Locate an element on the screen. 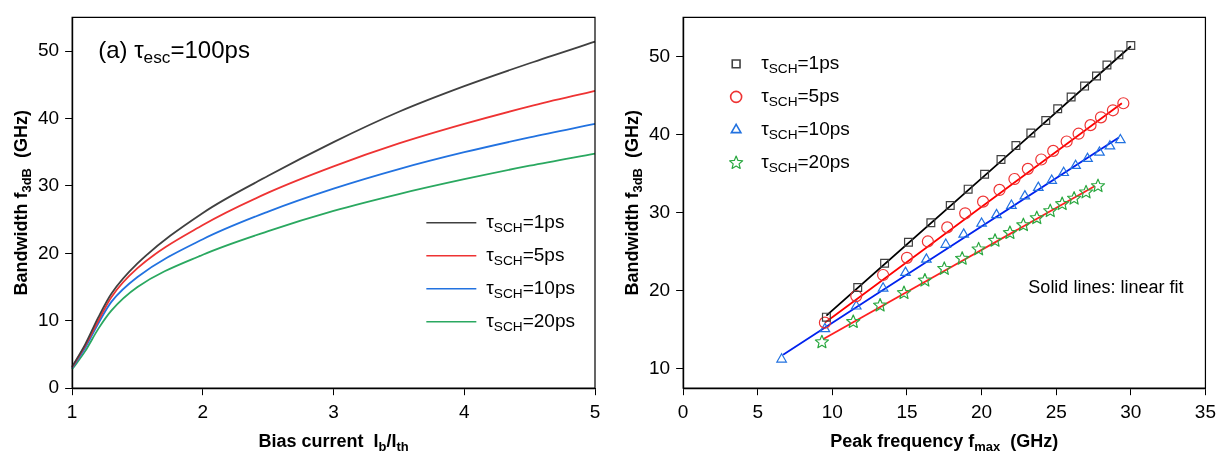  x-tick-label: 20 is located at coordinates (982, 411).